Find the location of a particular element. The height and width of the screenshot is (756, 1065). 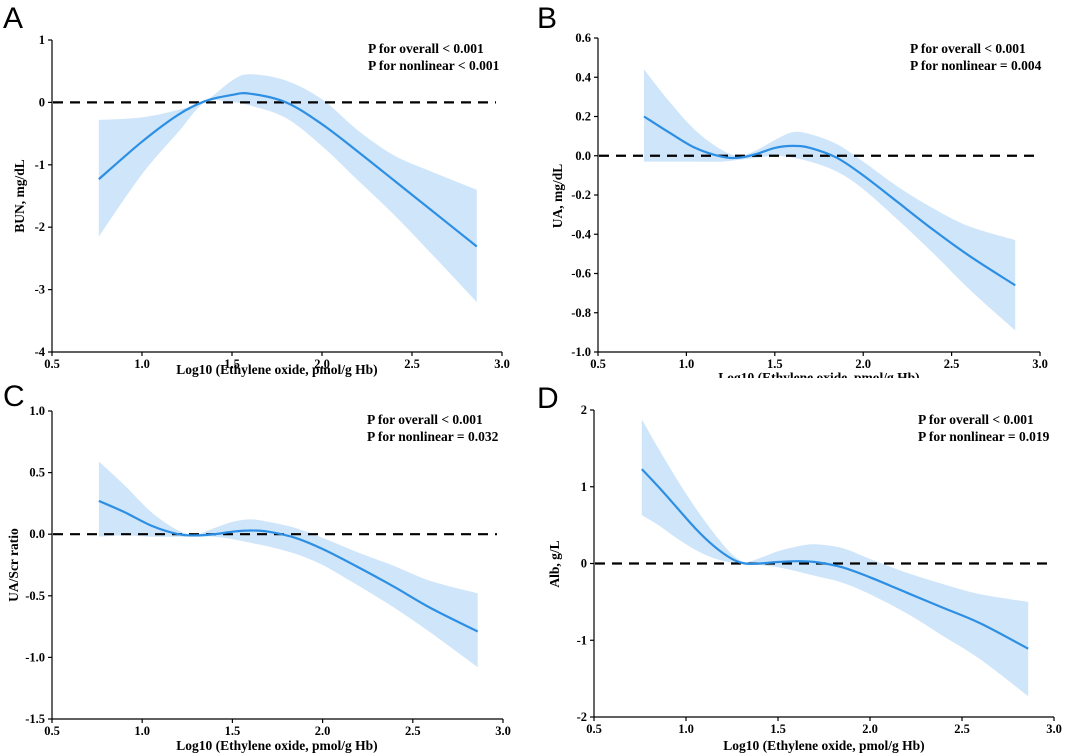

y-axis-label: Alb, g/L is located at coordinates (554, 563).